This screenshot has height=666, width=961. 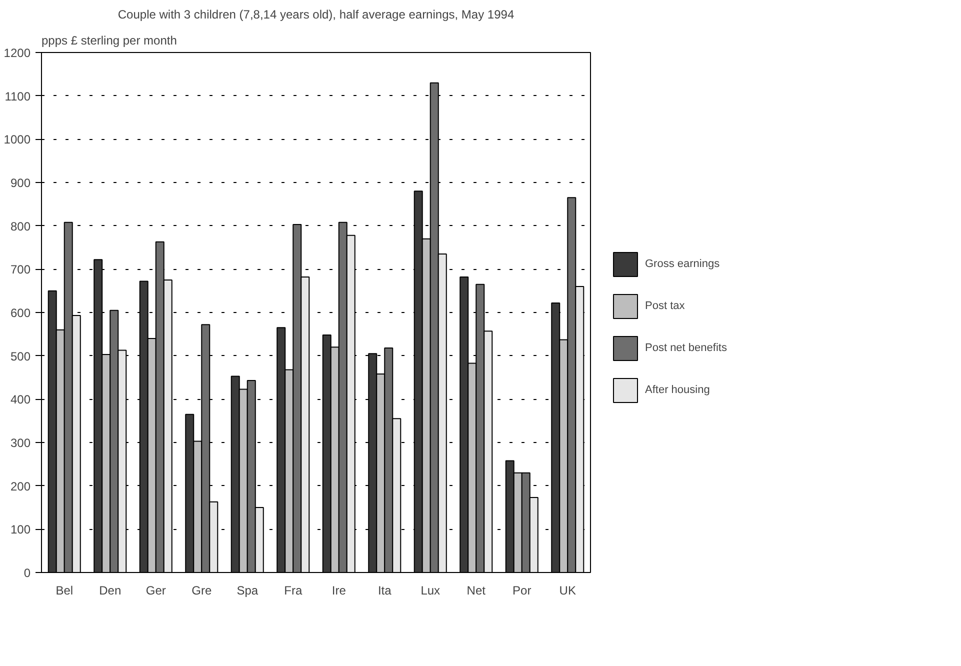 I want to click on y-tick-label: 0, so click(x=27, y=573).